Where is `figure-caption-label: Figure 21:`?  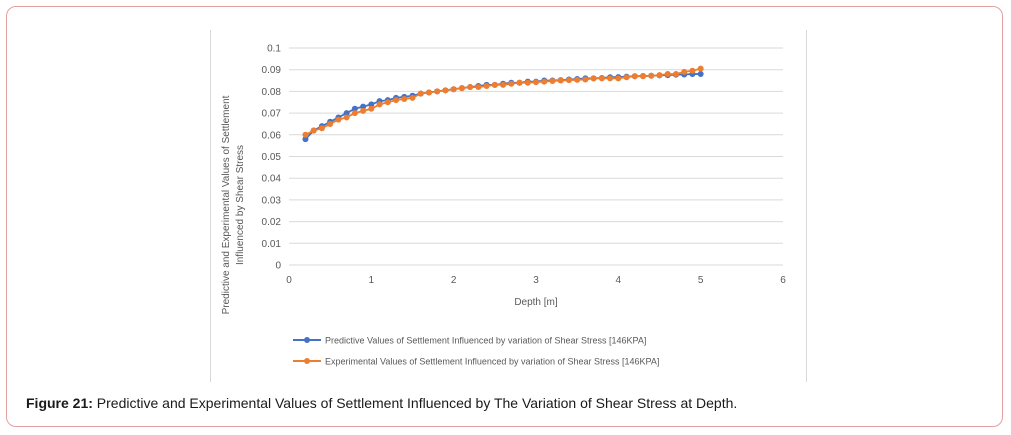 figure-caption-label: Figure 21: is located at coordinates (59, 403).